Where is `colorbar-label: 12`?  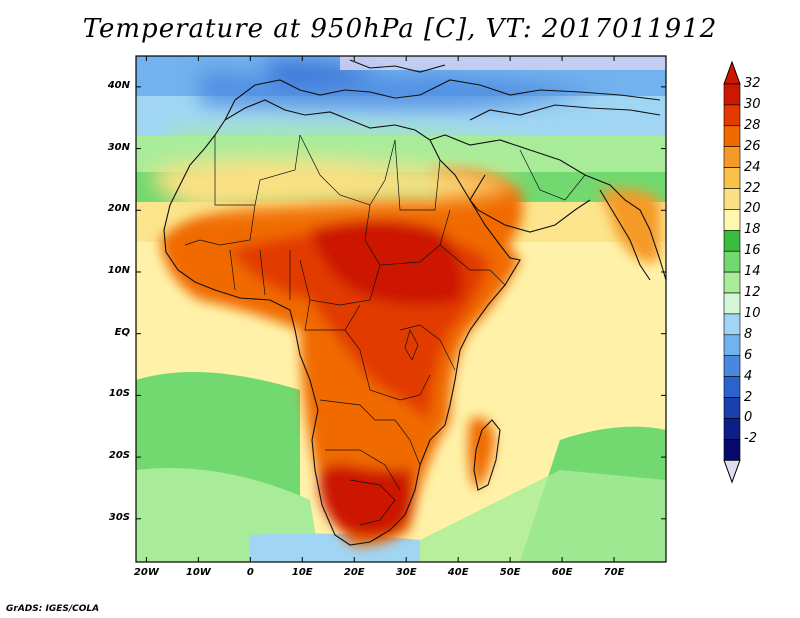 colorbar-label: 12 is located at coordinates (752, 292).